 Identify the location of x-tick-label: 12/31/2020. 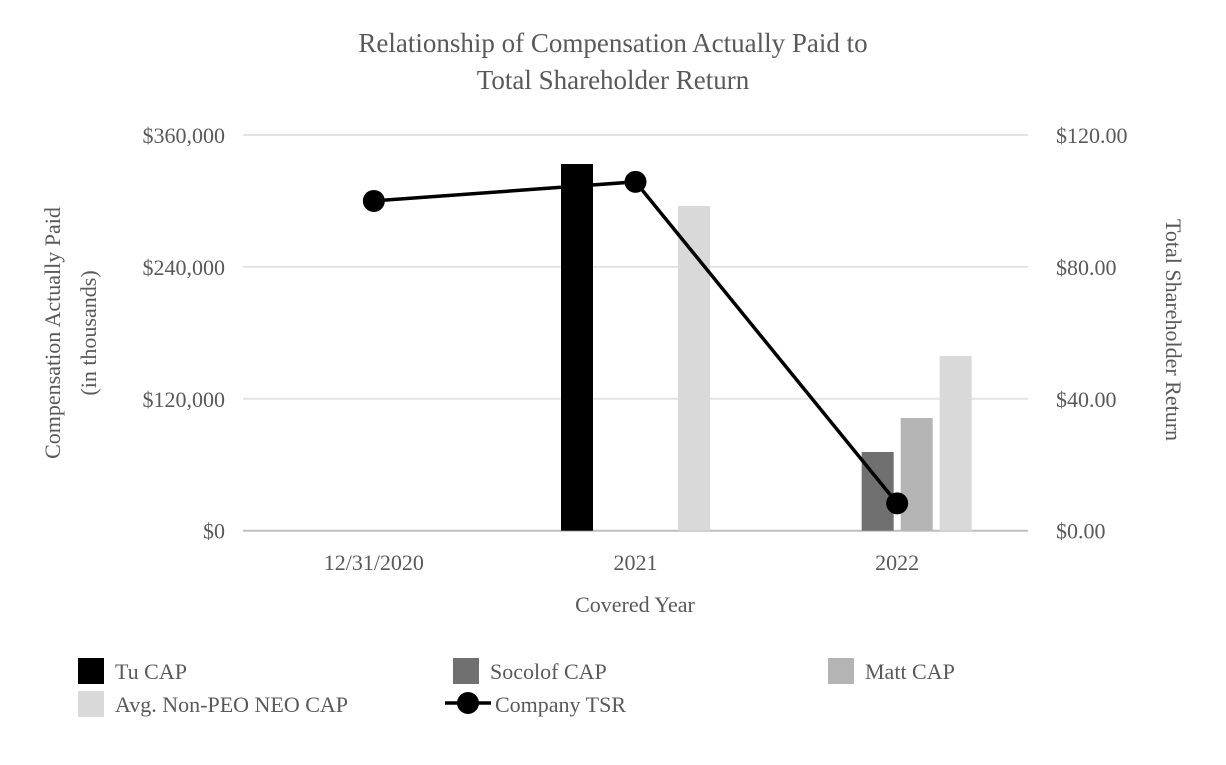
(374, 562).